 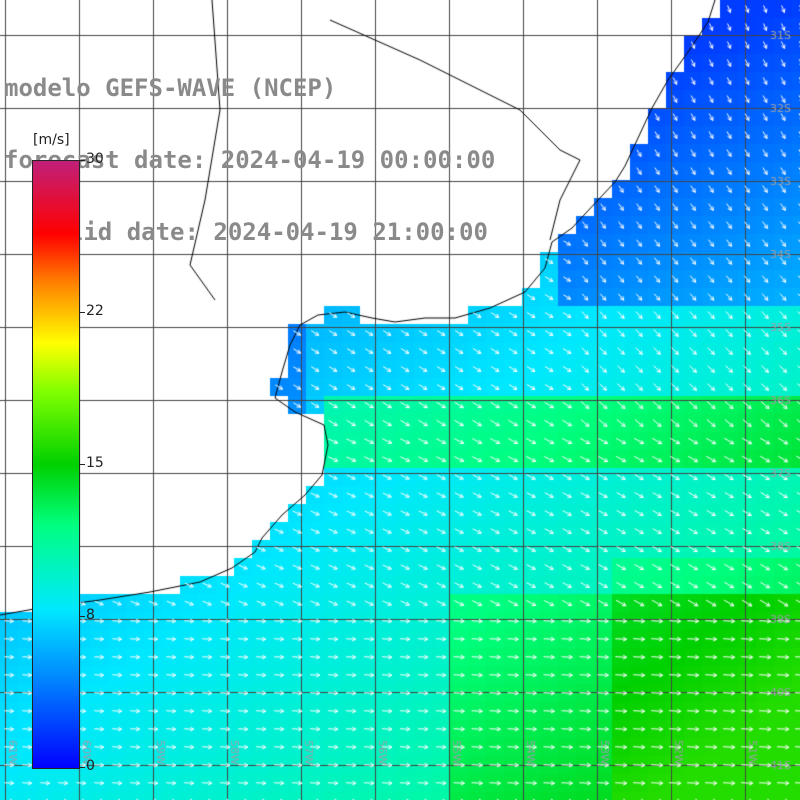 I want to click on colorbar-tick-15: 15, so click(x=95, y=463).